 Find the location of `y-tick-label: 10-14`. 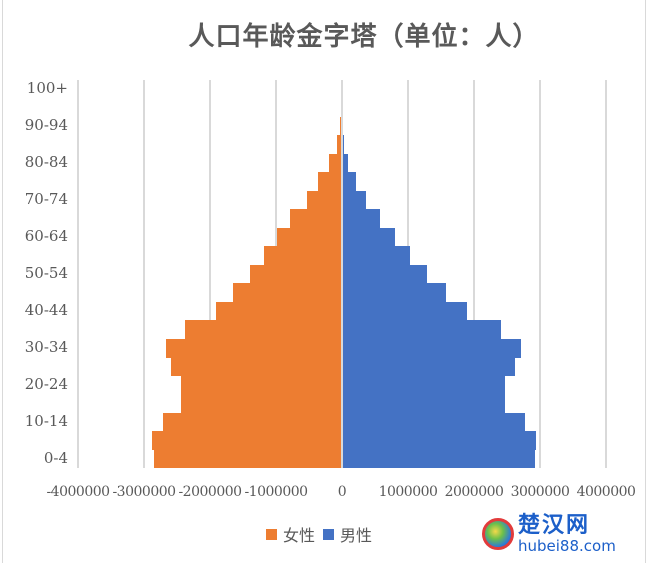

y-tick-label: 10-14 is located at coordinates (46, 420).